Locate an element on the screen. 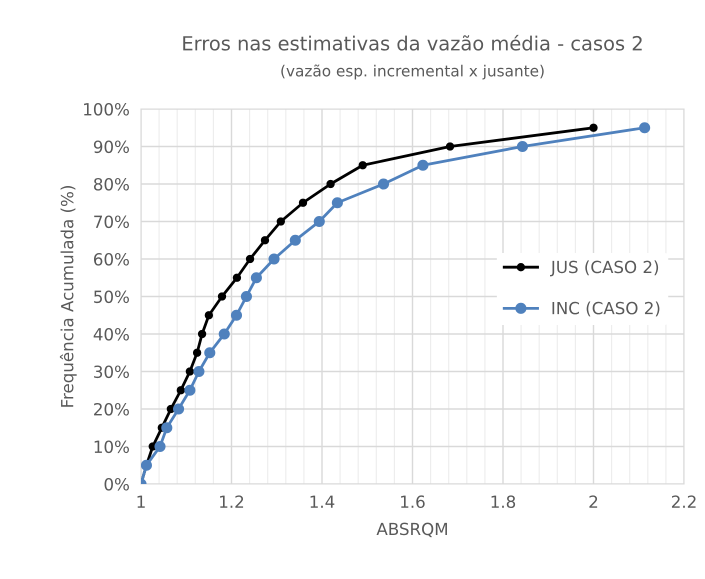 Image resolution: width=705 pixels, height=579 pixels. chart-subtitle: (vazão esp. incremental x jusante) is located at coordinates (412, 72).